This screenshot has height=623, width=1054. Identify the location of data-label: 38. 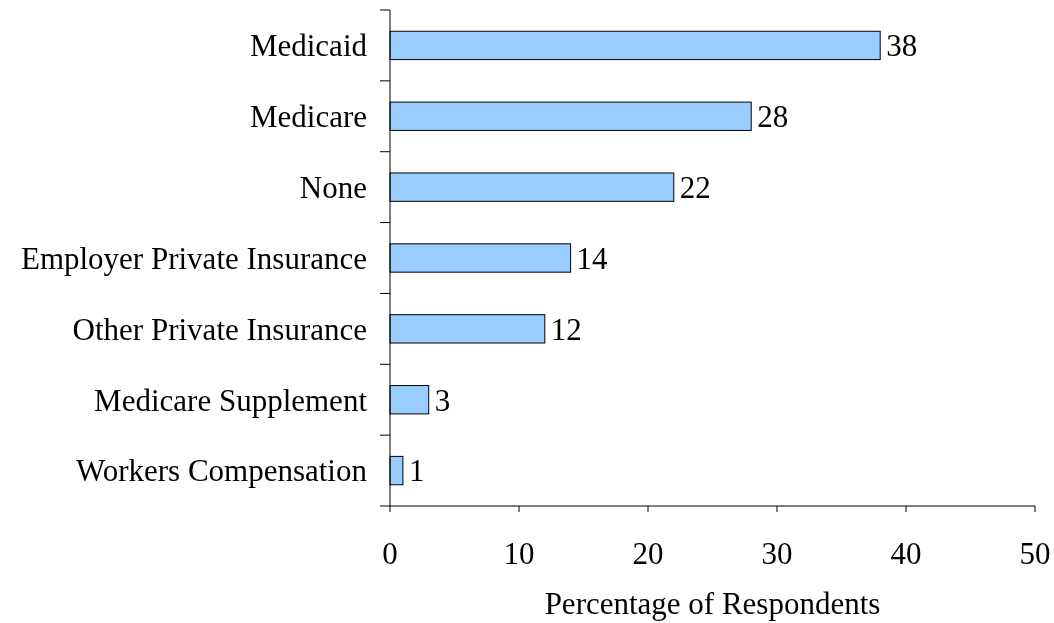
(902, 46).